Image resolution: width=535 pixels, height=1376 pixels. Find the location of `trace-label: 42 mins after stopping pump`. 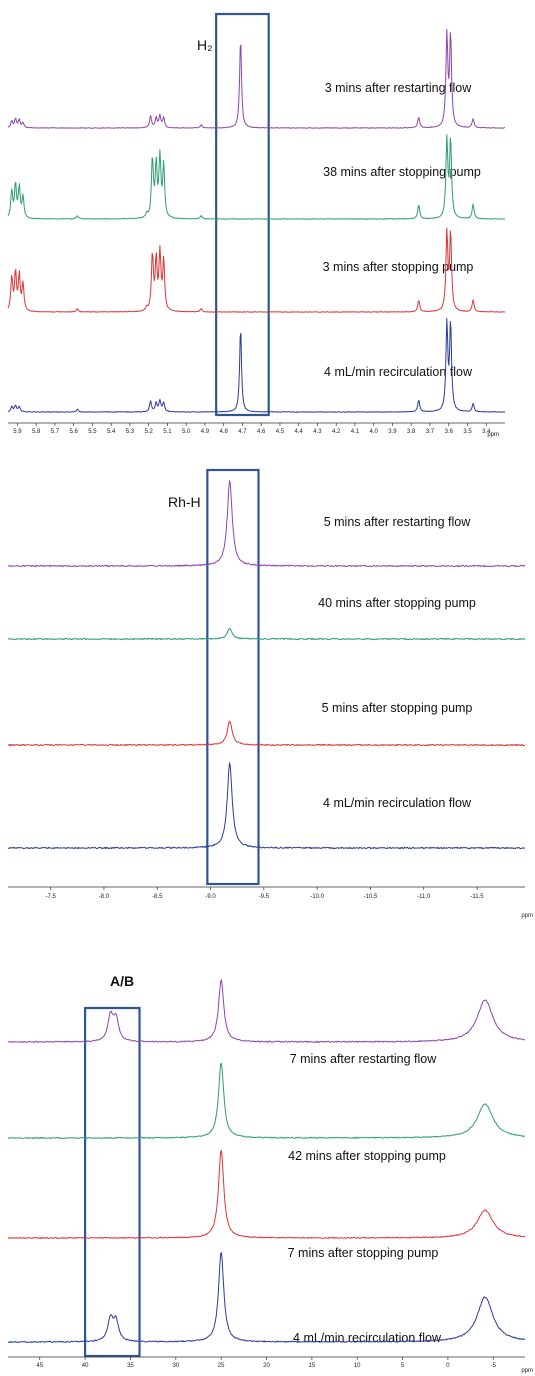

trace-label: 42 mins after stopping pump is located at coordinates (367, 1156).